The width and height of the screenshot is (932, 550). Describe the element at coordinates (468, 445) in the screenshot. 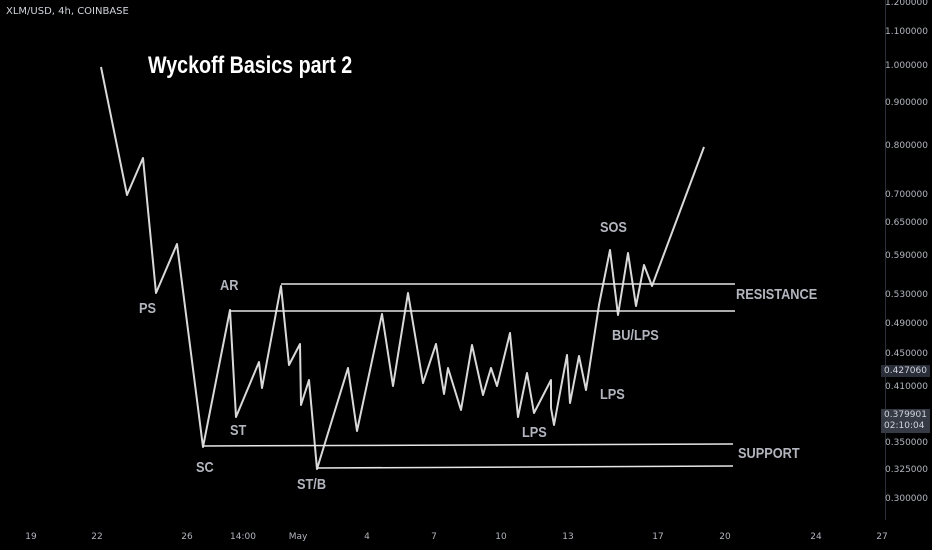

I see `support-line-upper` at that location.